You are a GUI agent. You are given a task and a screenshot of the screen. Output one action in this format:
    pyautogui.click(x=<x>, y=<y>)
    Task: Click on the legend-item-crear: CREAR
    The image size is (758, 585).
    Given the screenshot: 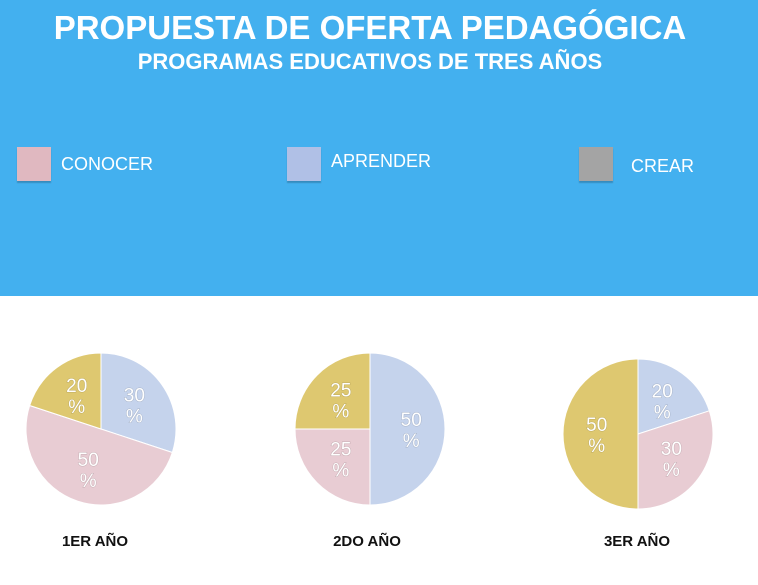 What is the action you would take?
    pyautogui.click(x=636, y=164)
    